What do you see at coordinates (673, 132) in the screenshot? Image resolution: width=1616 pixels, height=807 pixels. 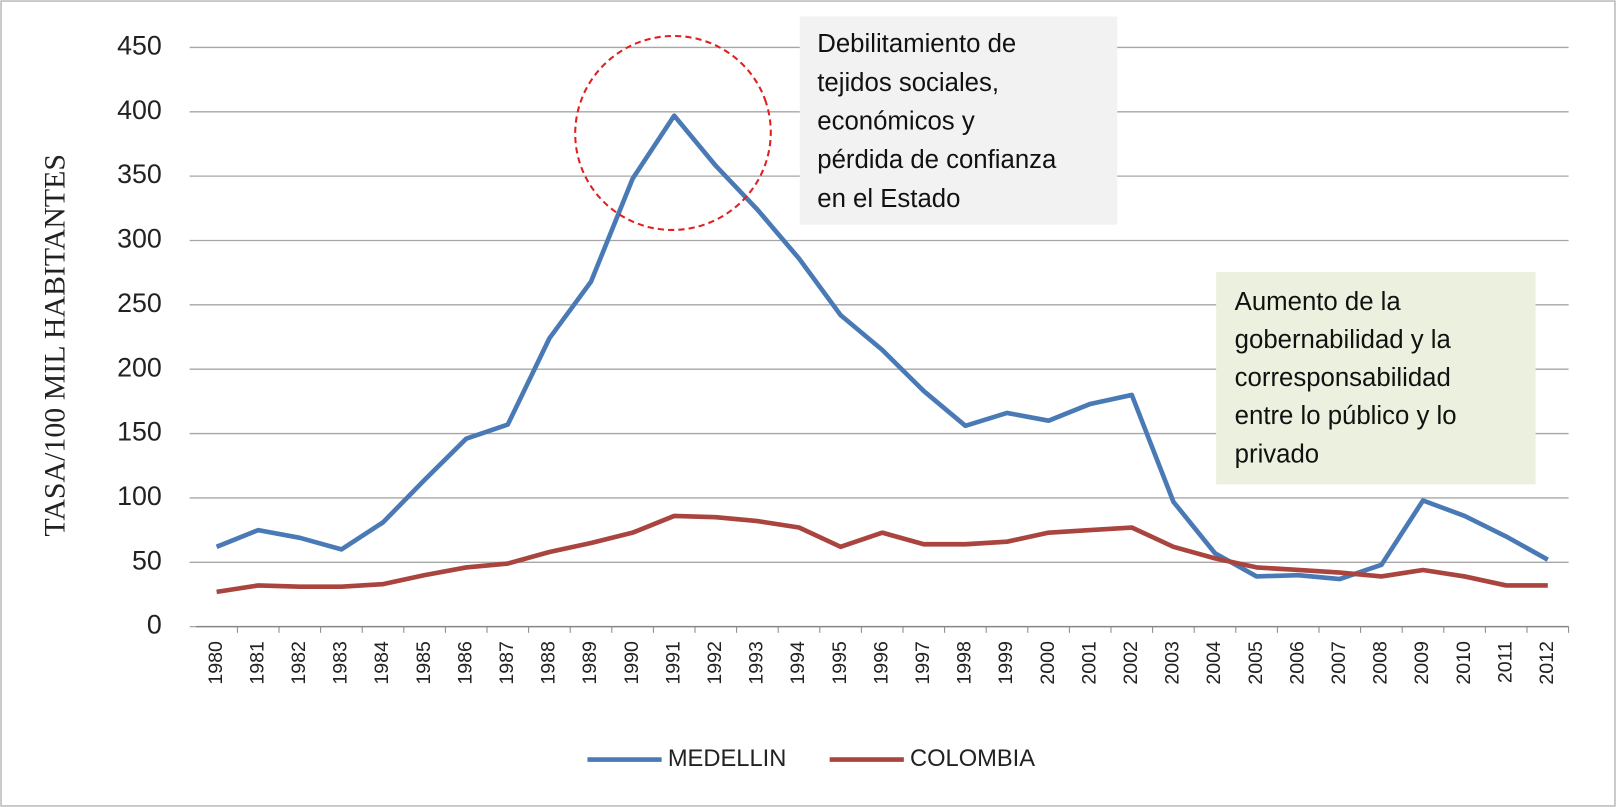 I see `highlight-ellipse` at bounding box center [673, 132].